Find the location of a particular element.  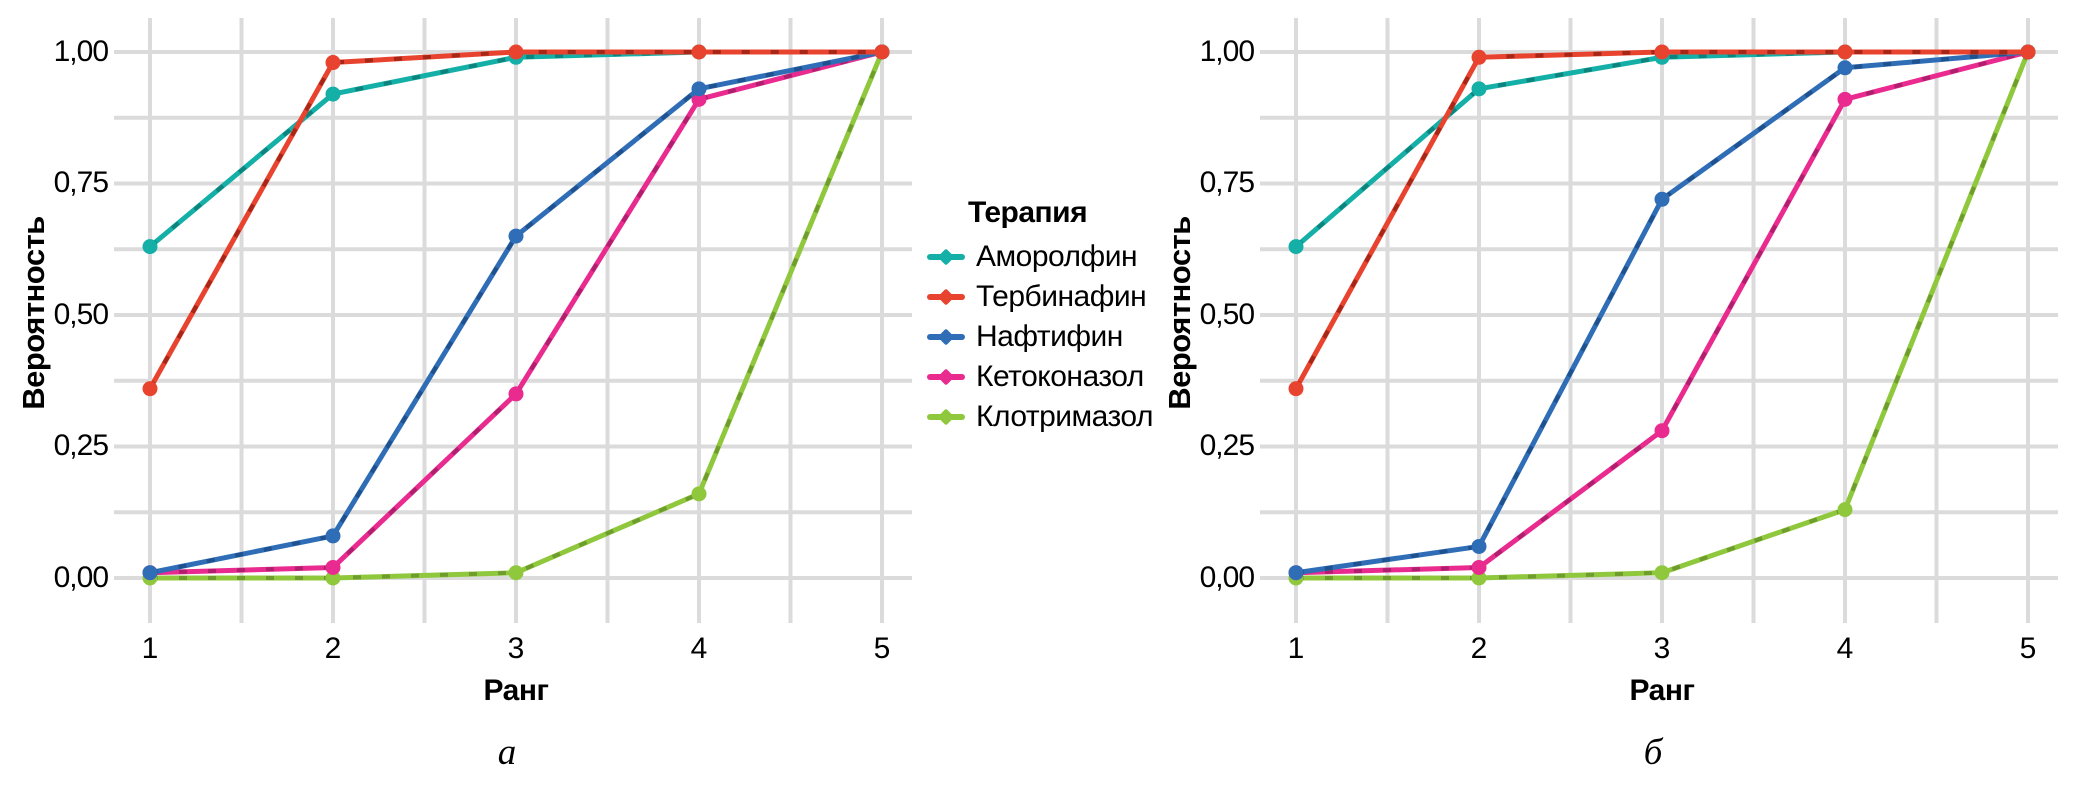

legend-item: Тербинафин is located at coordinates (1041, 297).